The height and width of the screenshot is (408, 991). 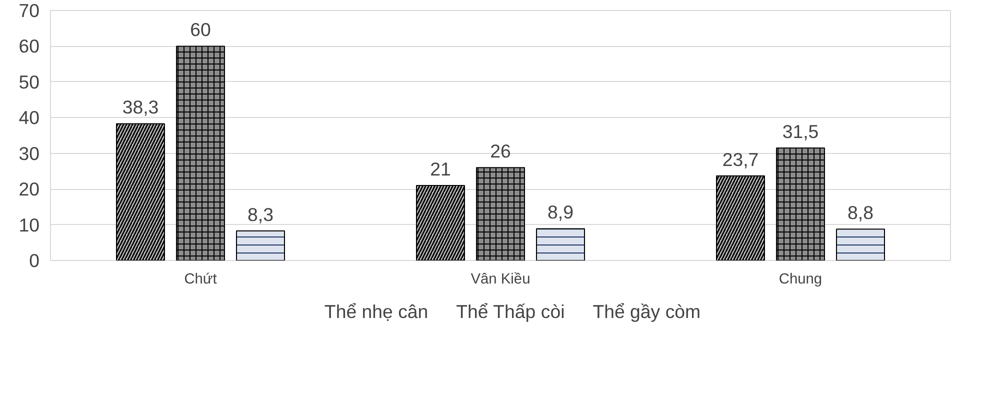 I want to click on data-label: 23,7, so click(x=740, y=159).